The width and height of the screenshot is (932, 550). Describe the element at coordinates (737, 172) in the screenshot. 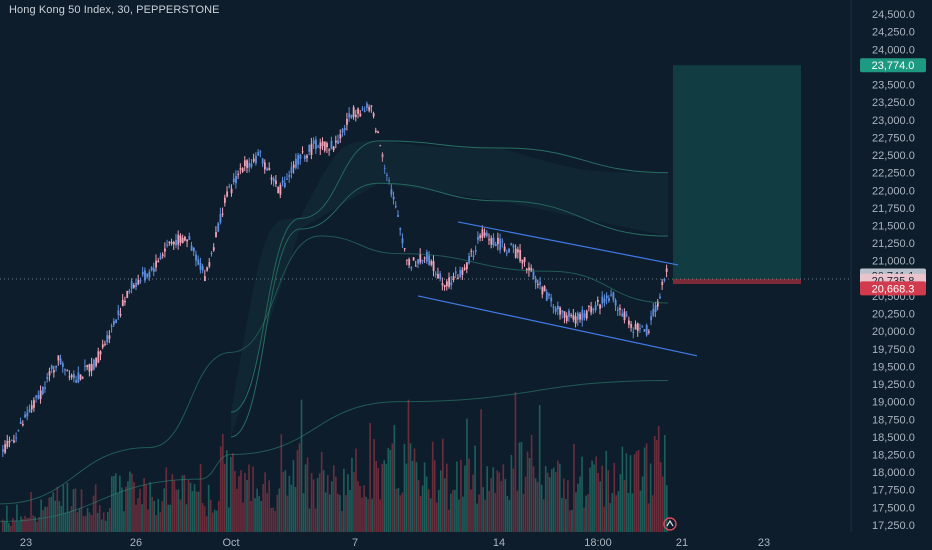

I see `target-zone` at that location.